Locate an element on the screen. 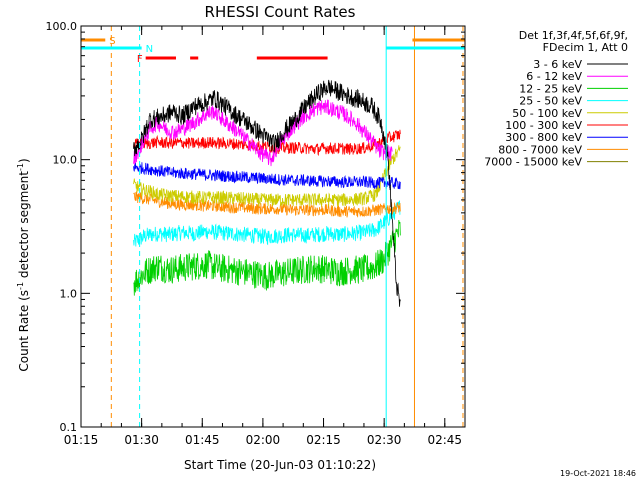 This screenshot has height=480, width=640. x-tick-label-2: 01:45 is located at coordinates (202, 440).